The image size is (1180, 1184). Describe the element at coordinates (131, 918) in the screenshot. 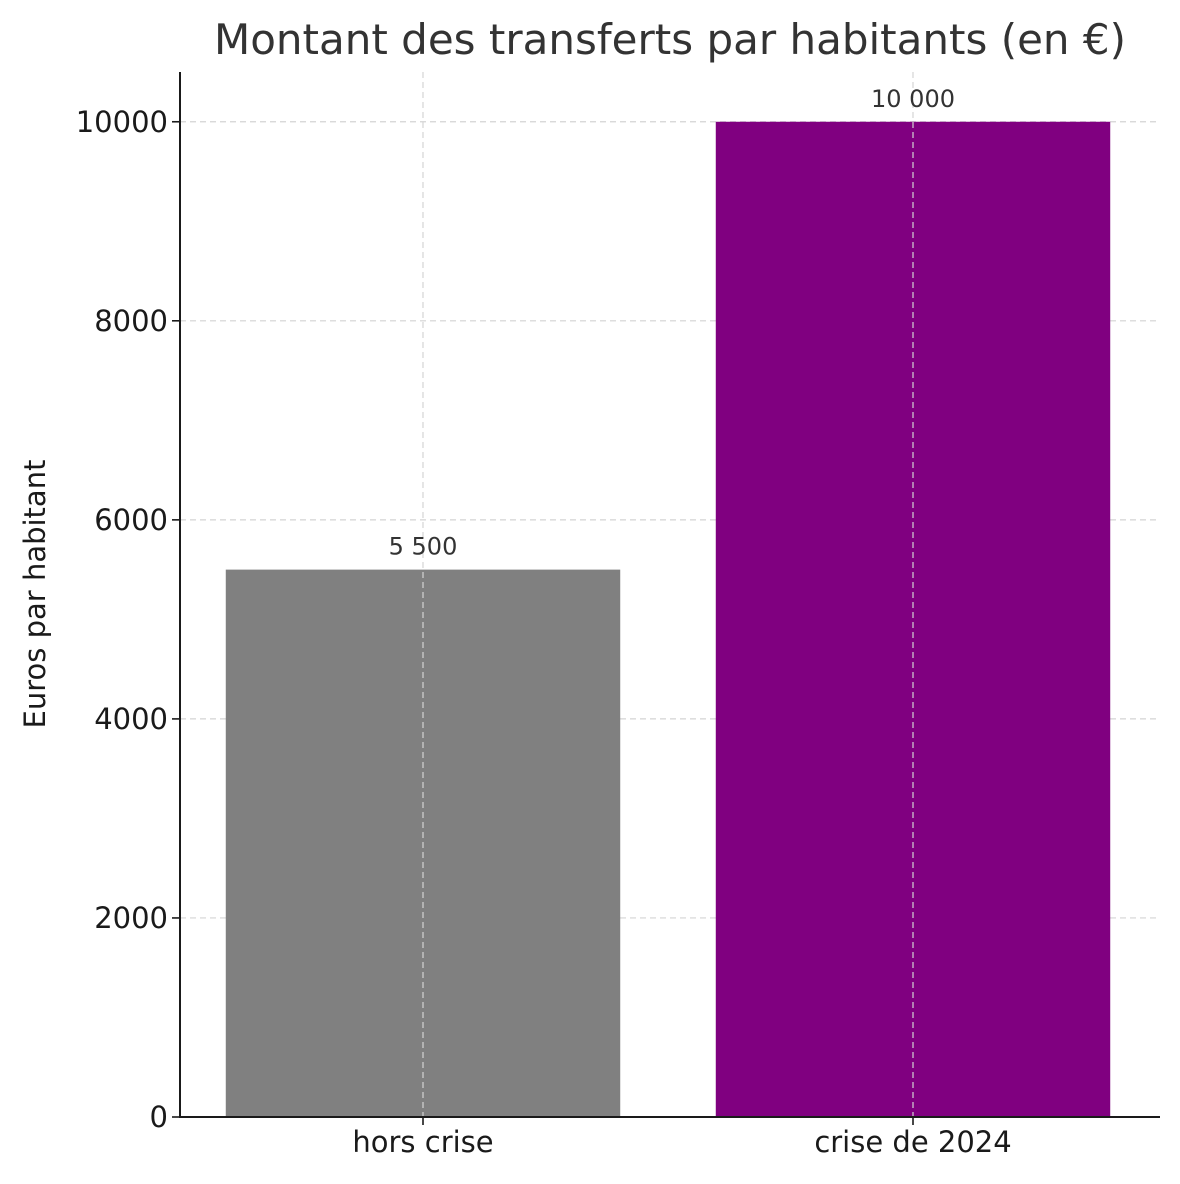

I see `y-tick-label: 2000` at that location.